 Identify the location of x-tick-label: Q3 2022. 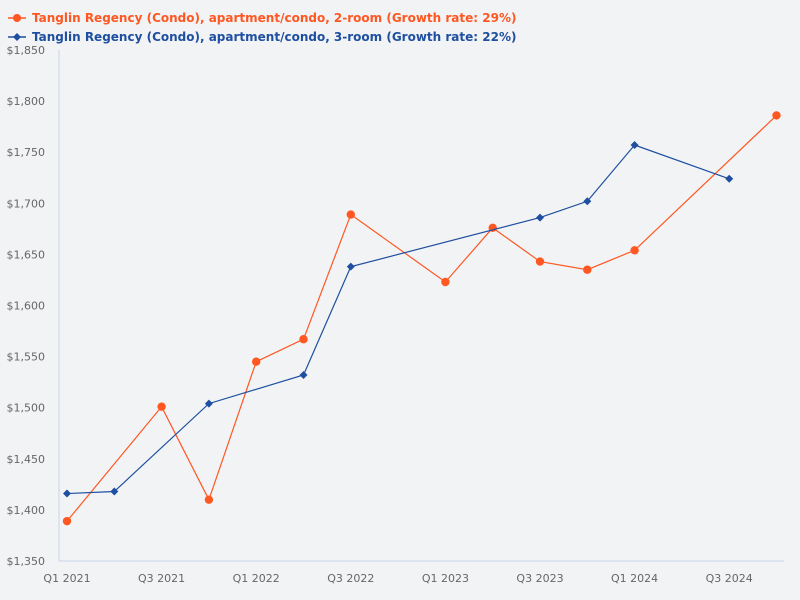
(350, 578).